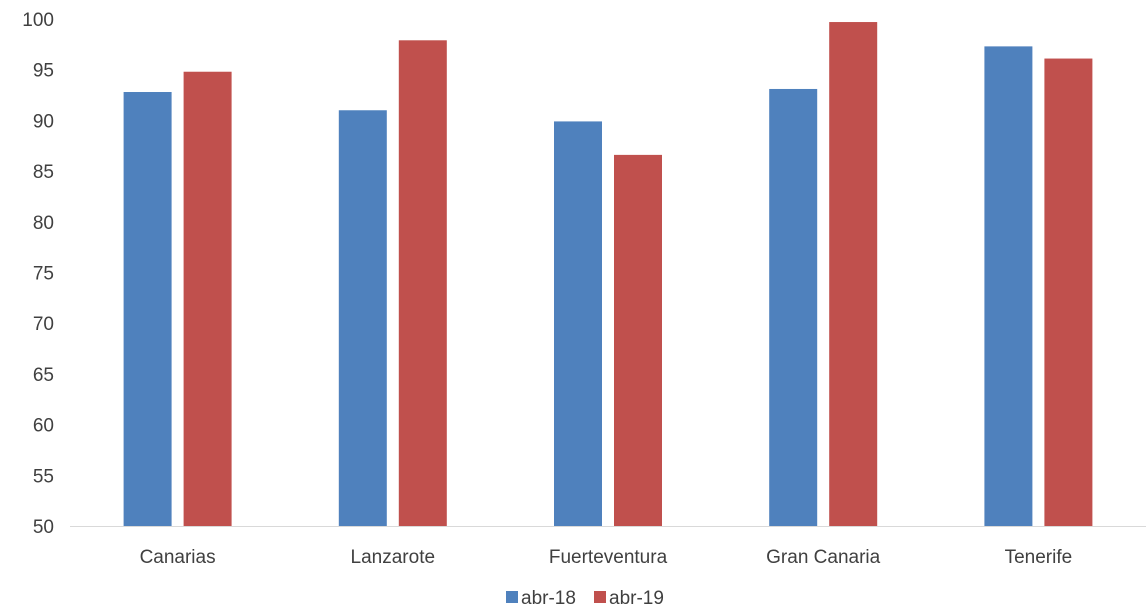  Describe the element at coordinates (43, 426) in the screenshot. I see `y-tick-label: 60` at that location.